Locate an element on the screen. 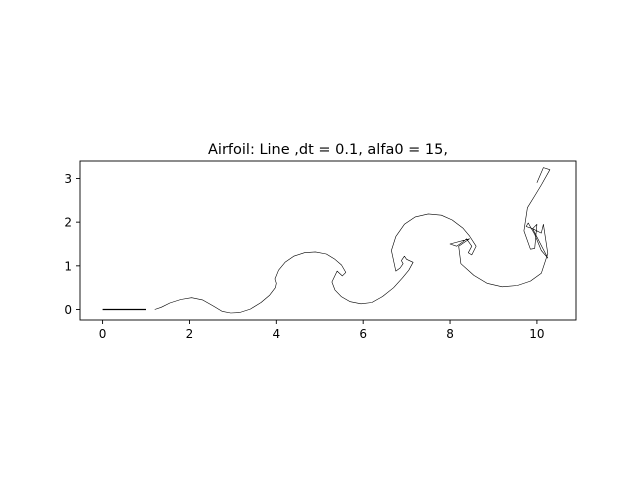 The image size is (640, 478). y-tick-label: 2 is located at coordinates (68, 223).